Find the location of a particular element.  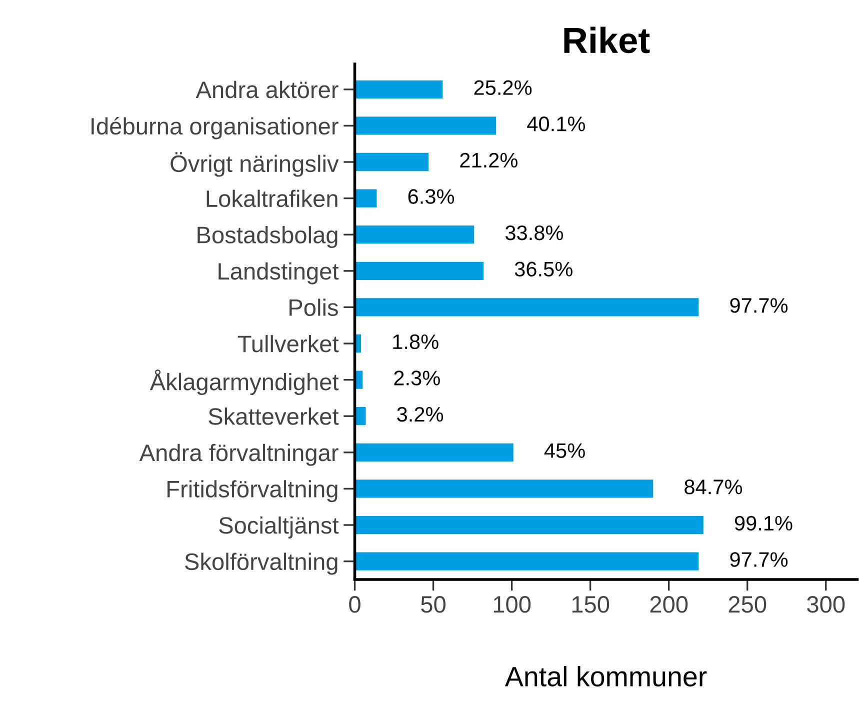

annotation: 3.2% is located at coordinates (420, 414).